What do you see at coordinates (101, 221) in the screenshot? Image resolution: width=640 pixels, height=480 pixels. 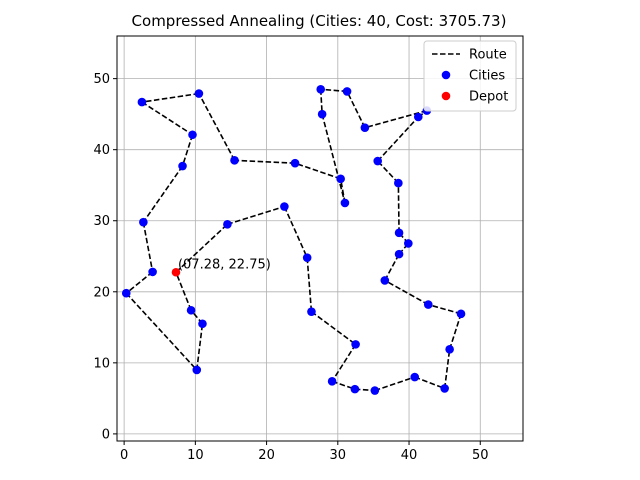 I see `y-tick-label: 30` at bounding box center [101, 221].